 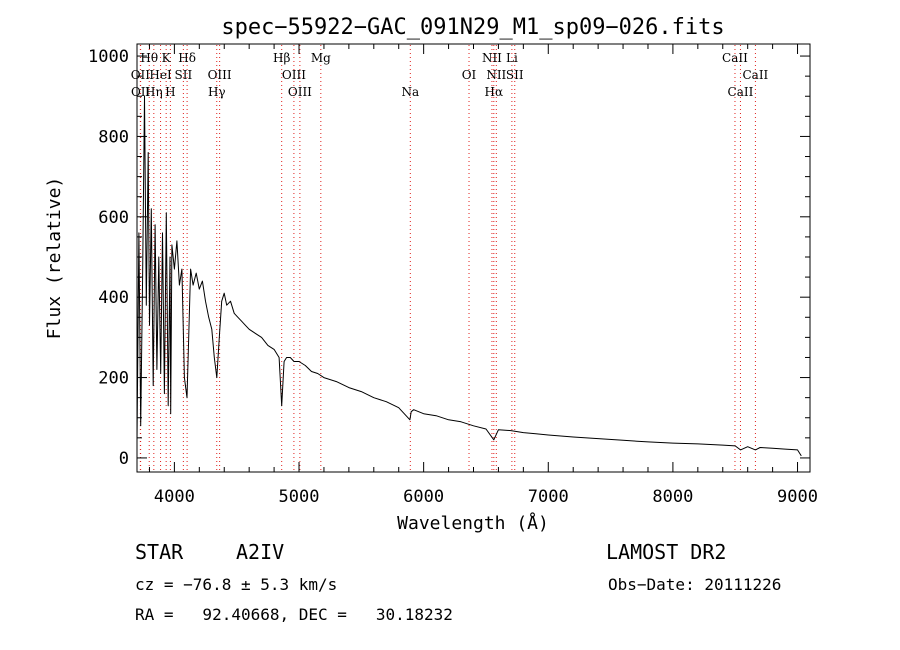 I want to click on line-label: Na, so click(x=410, y=92).